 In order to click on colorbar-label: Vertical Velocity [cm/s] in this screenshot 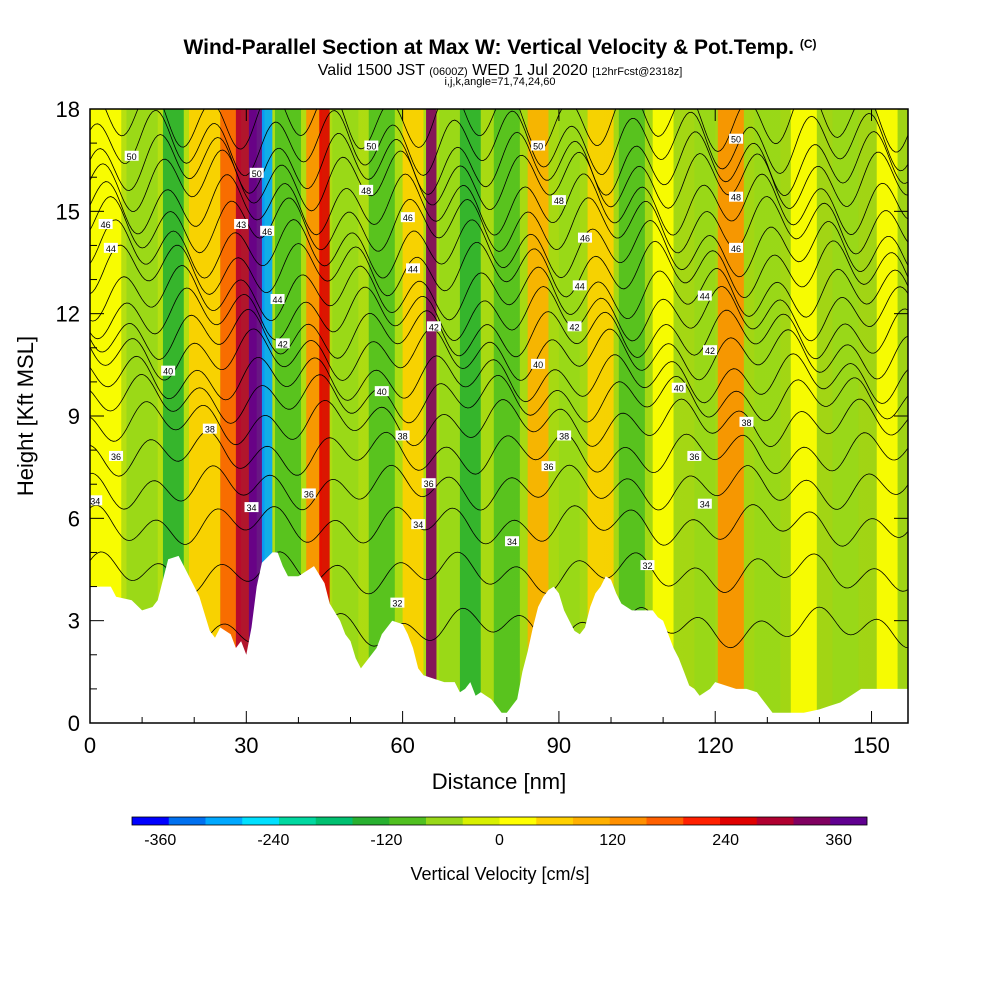, I will do `click(499, 874)`.